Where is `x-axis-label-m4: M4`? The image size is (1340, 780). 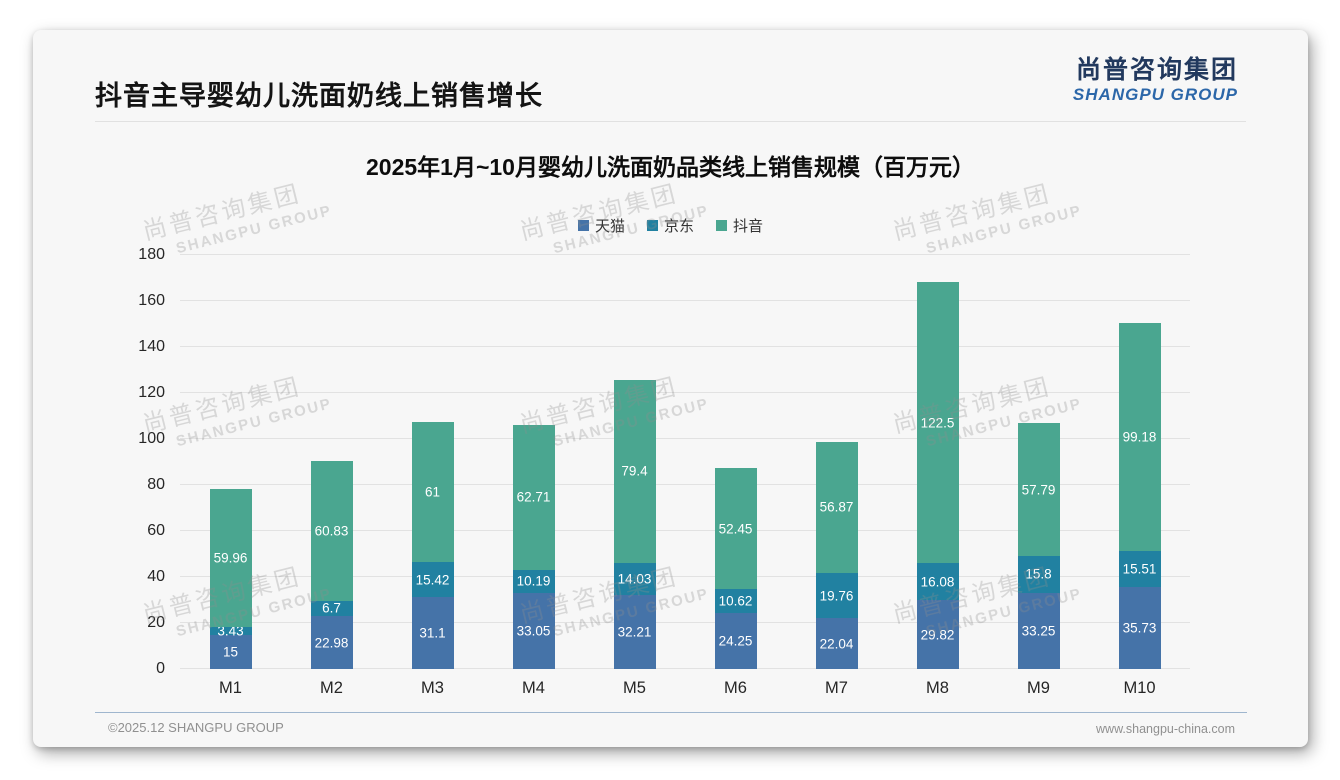
x-axis-label-m4: M4 is located at coordinates (533, 688).